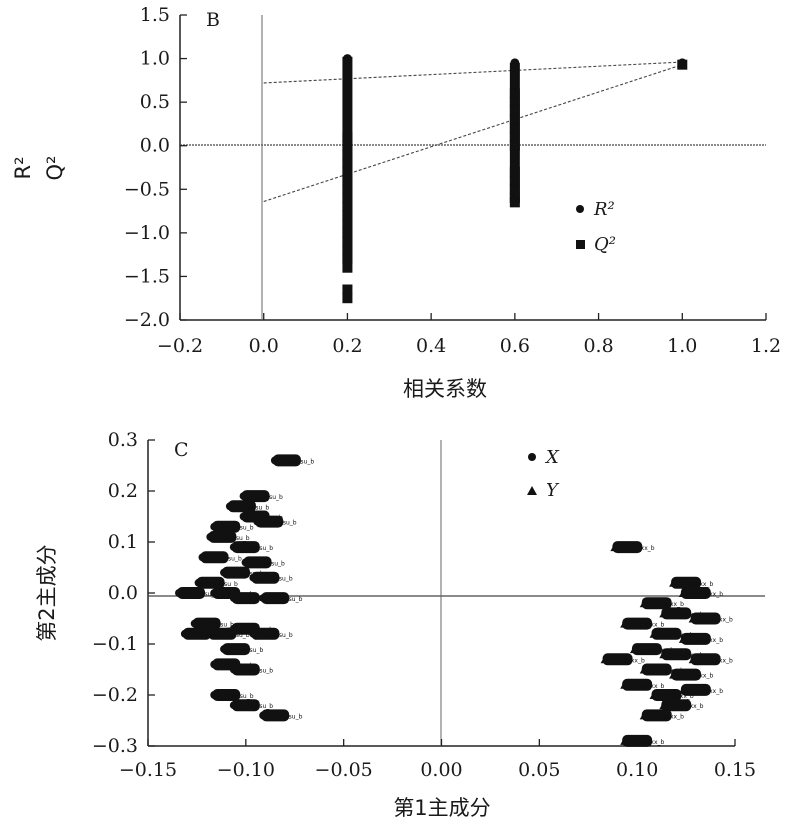  What do you see at coordinates (532, 490) in the screenshot?
I see `legend-marker-y` at bounding box center [532, 490].